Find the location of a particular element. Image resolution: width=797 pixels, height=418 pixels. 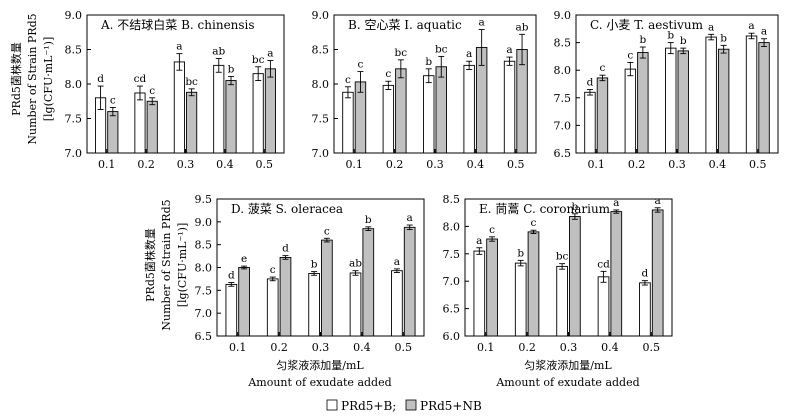

xlabel-e-cn: 匀浆液添加量/mL is located at coordinates (568, 365).